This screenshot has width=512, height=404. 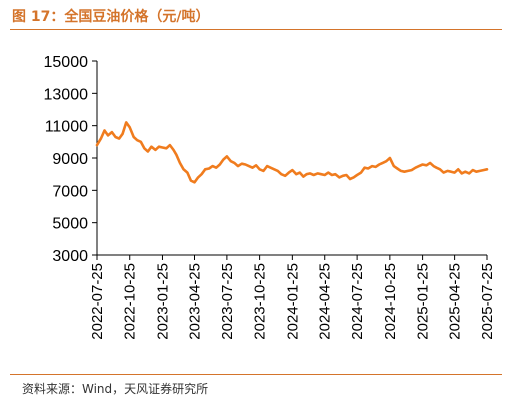 I want to click on y-tick-label: 13000, so click(x=66, y=94).